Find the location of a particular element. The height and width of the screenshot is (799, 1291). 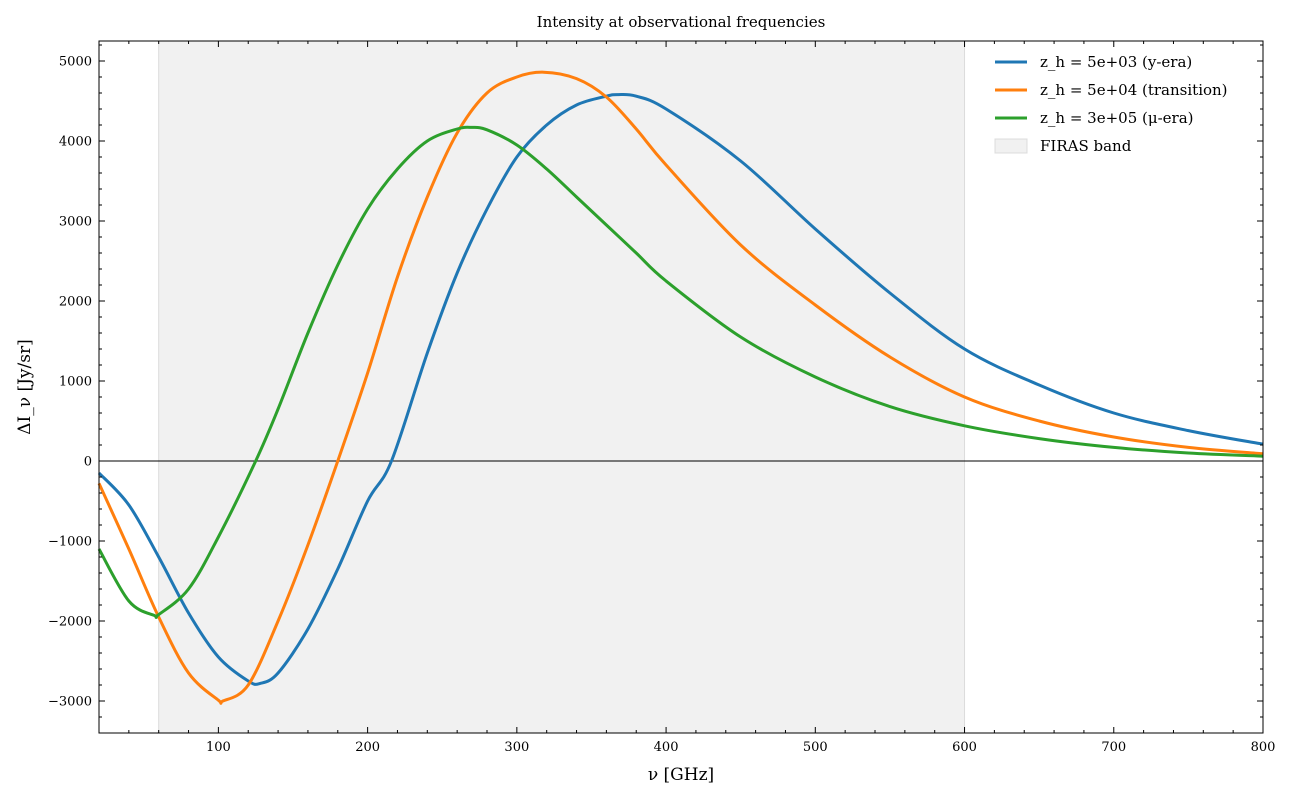

legend-label-3: z_h = 3e+05 (μ-era) is located at coordinates (1117, 118).